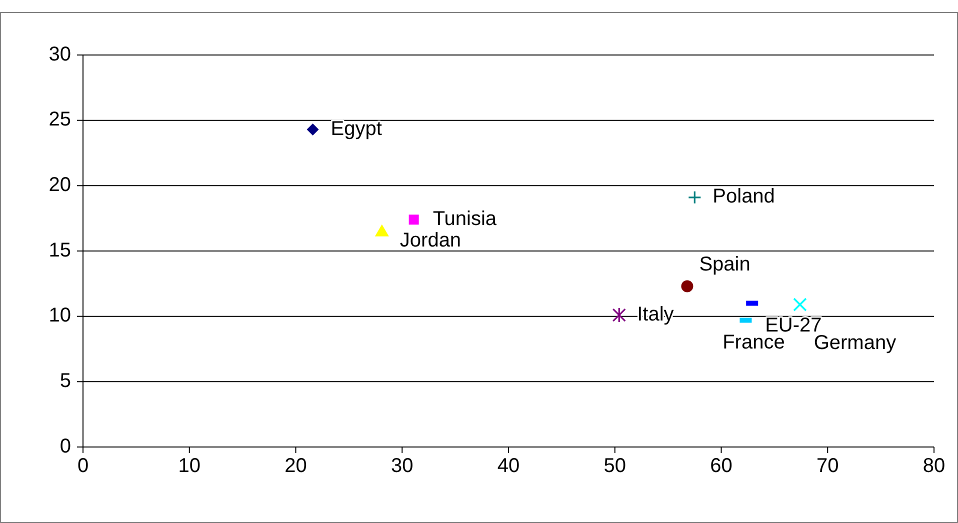 The width and height of the screenshot is (958, 523). I want to click on y-tick-label: 15, so click(59, 250).